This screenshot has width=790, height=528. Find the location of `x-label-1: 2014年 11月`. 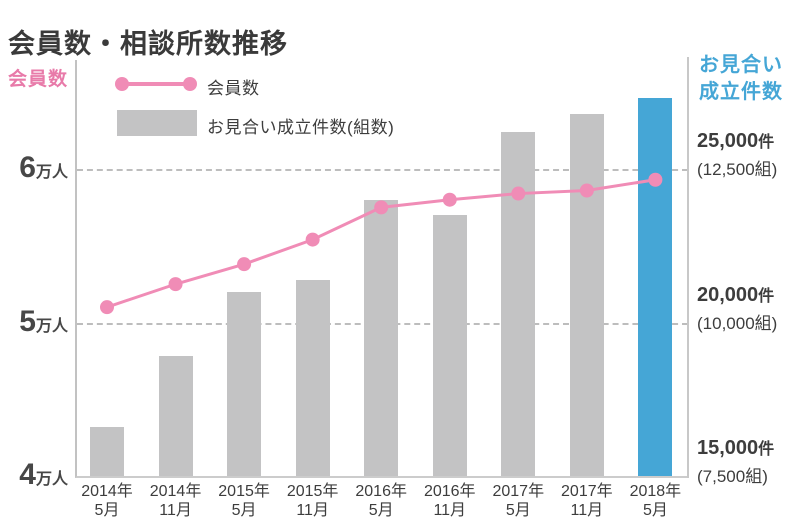

x-label-1: 2014年 11月 is located at coordinates (175, 501).